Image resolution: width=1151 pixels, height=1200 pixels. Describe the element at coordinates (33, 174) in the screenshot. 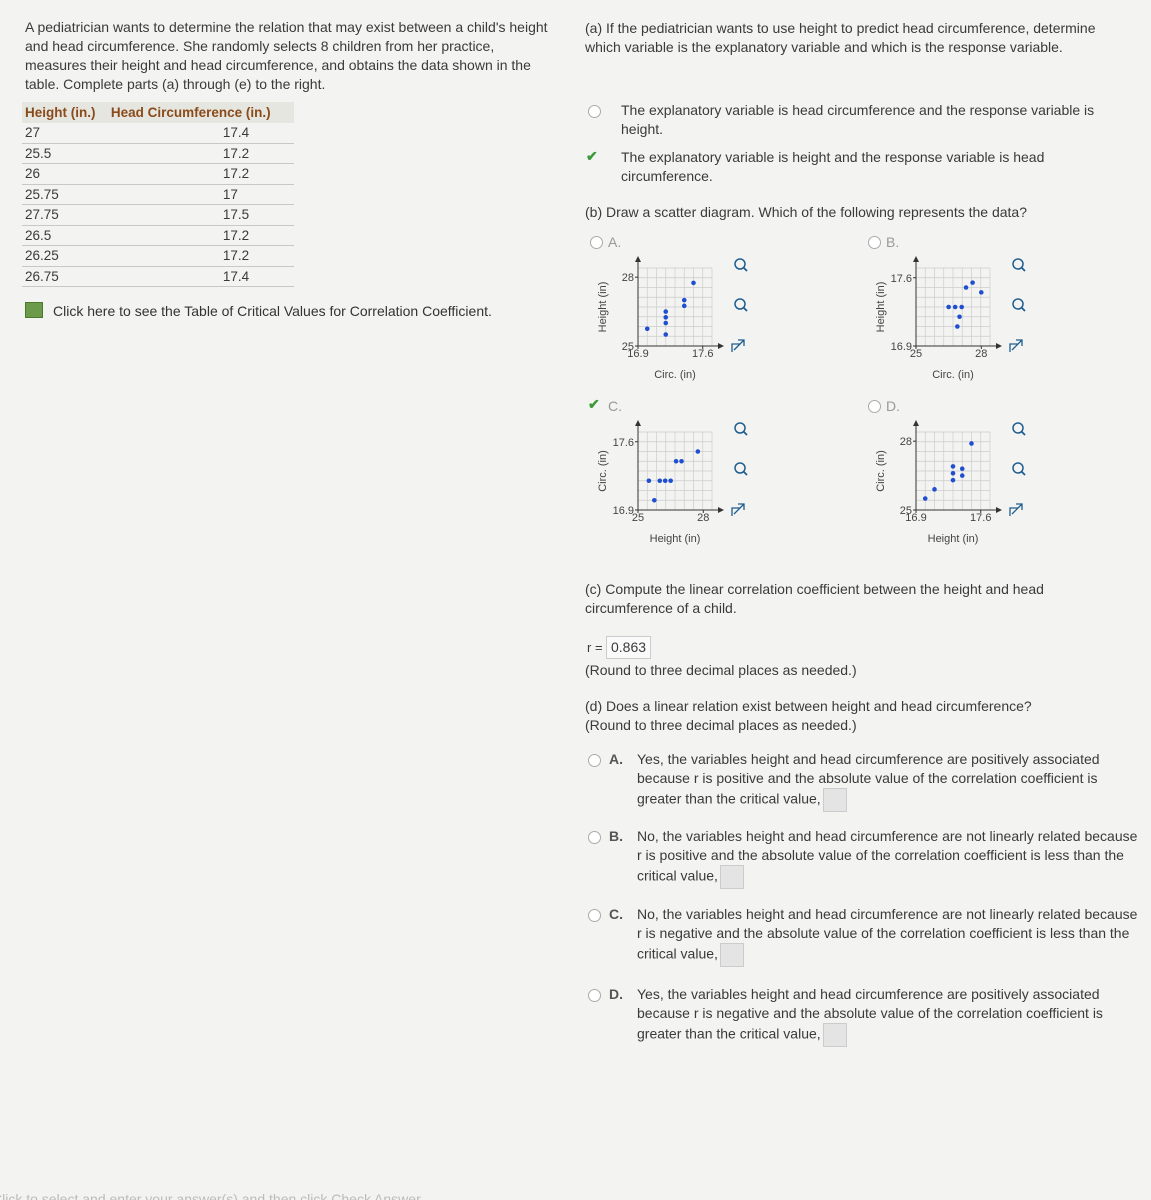

I see `table-cell: 26` at that location.